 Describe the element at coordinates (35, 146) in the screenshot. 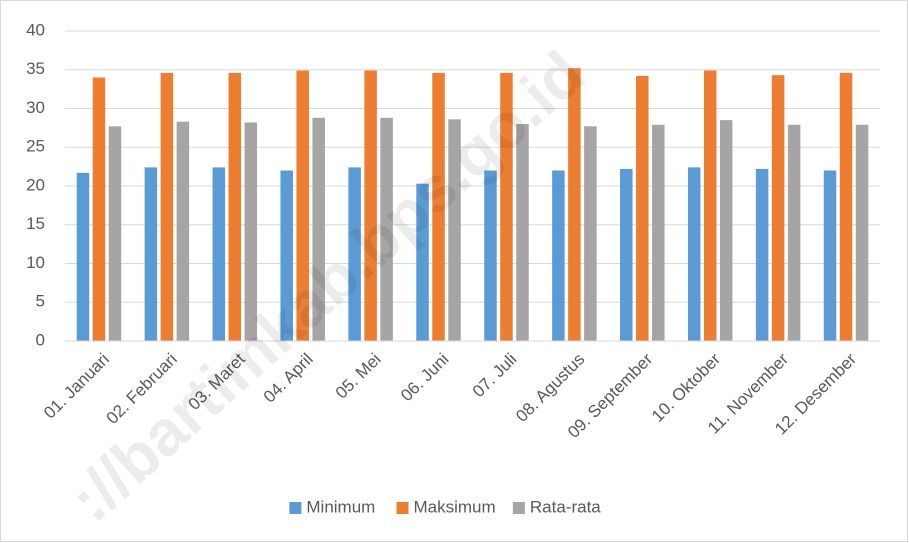

I see `y-tick-label: 25` at that location.